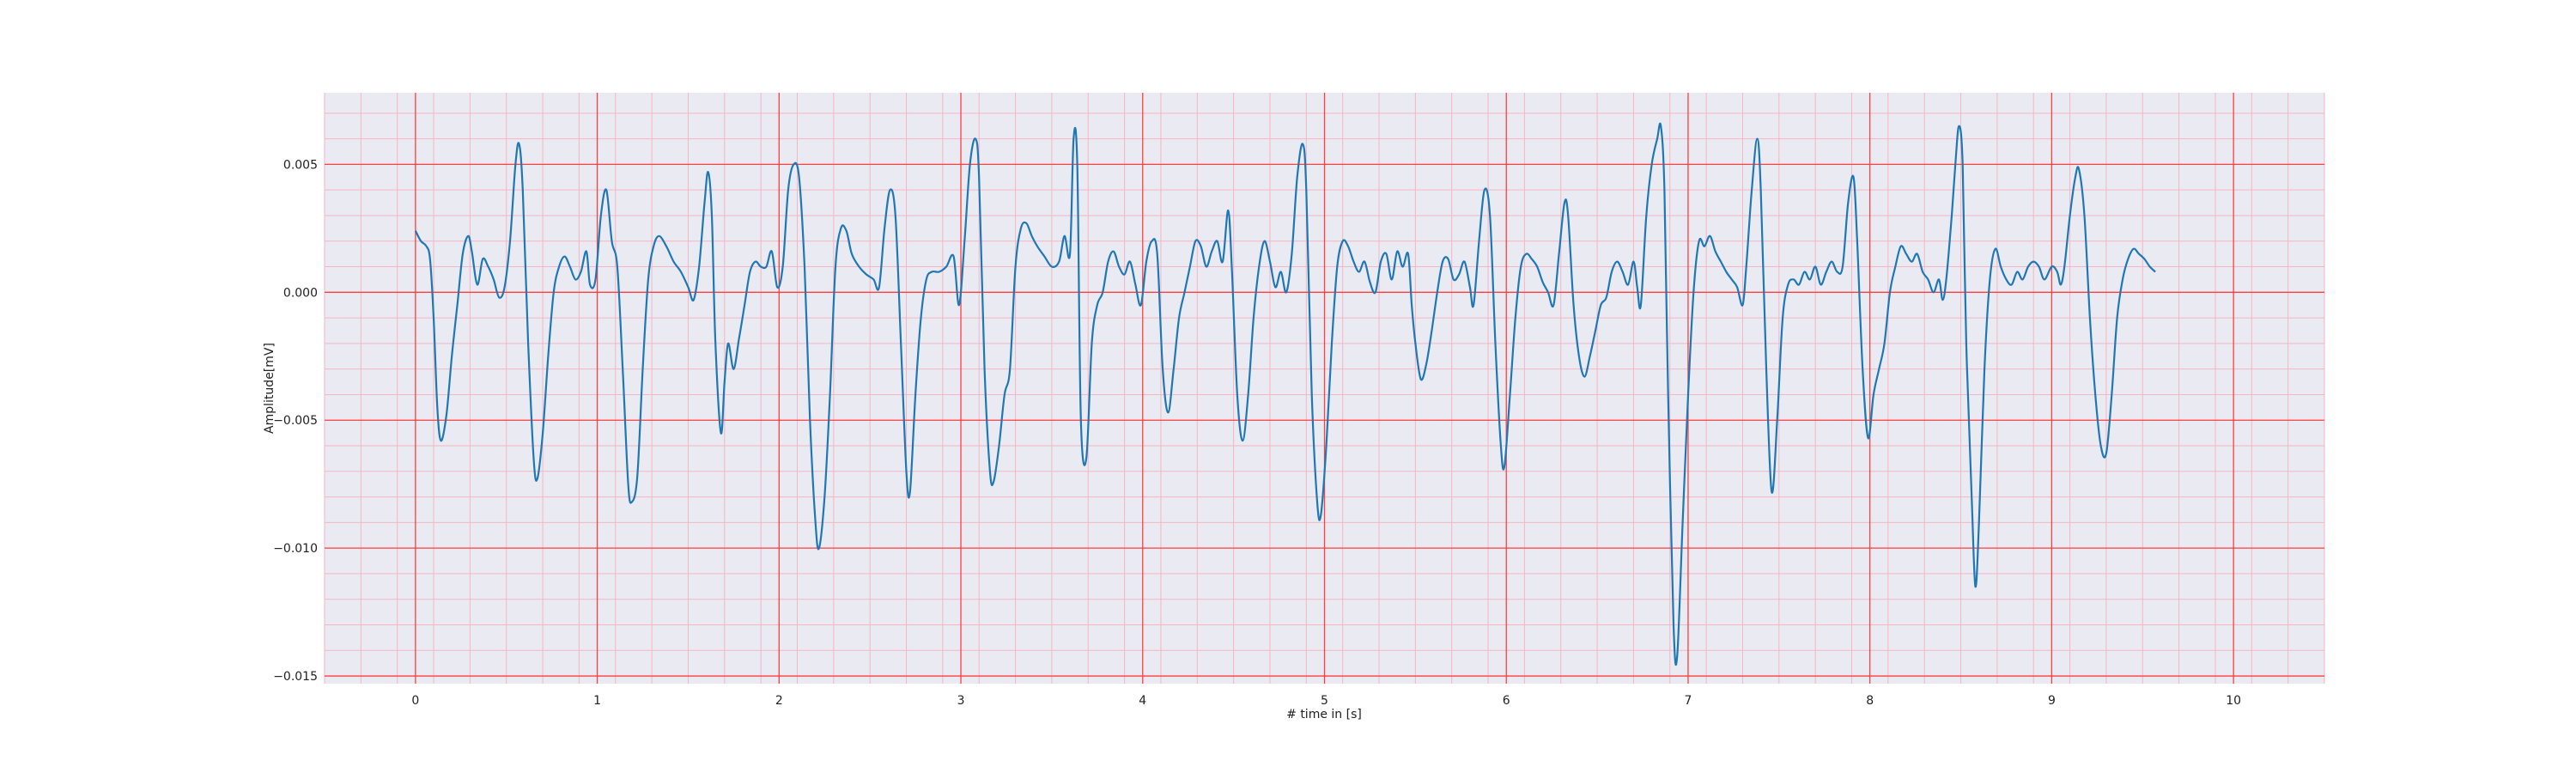  I want to click on y-tick-label: −0.015, so click(295, 677).